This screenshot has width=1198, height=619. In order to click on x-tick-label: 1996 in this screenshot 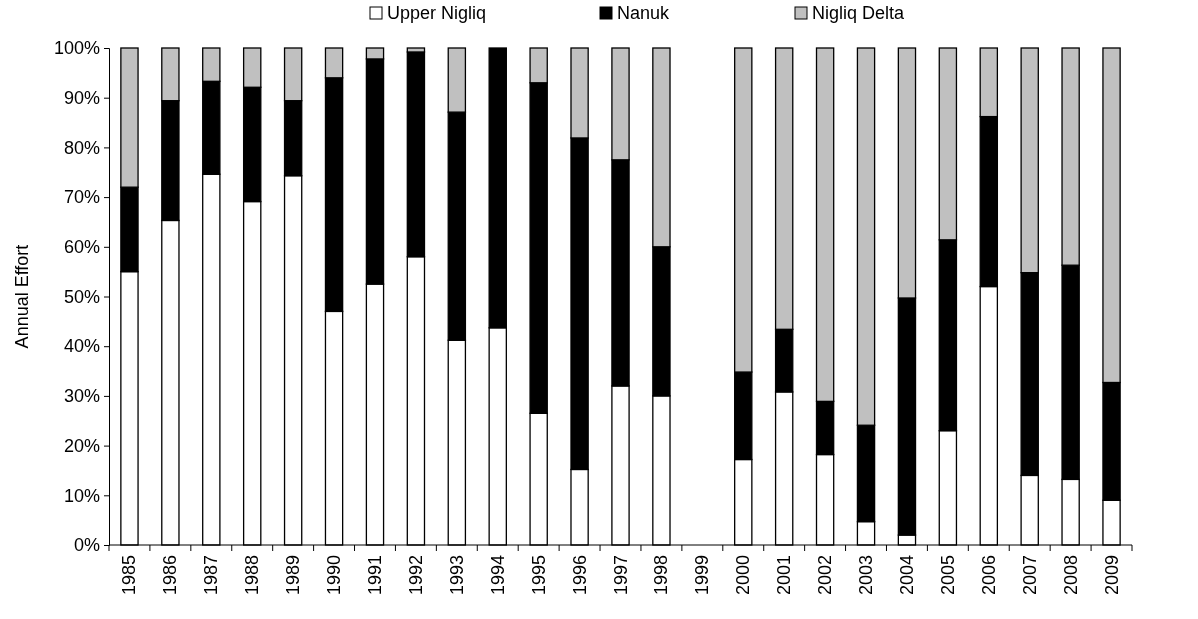, I will do `click(579, 575)`.